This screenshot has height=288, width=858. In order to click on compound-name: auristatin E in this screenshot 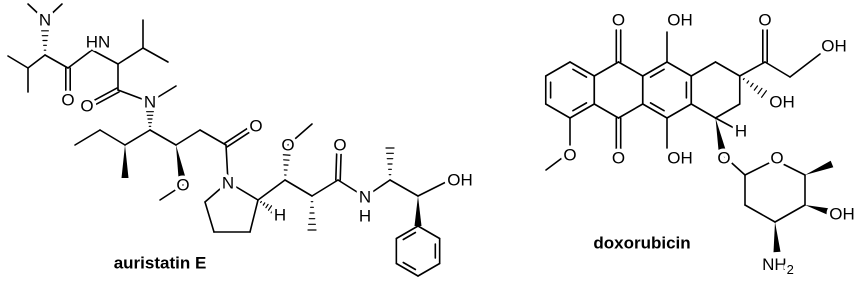, I will do `click(160, 263)`.